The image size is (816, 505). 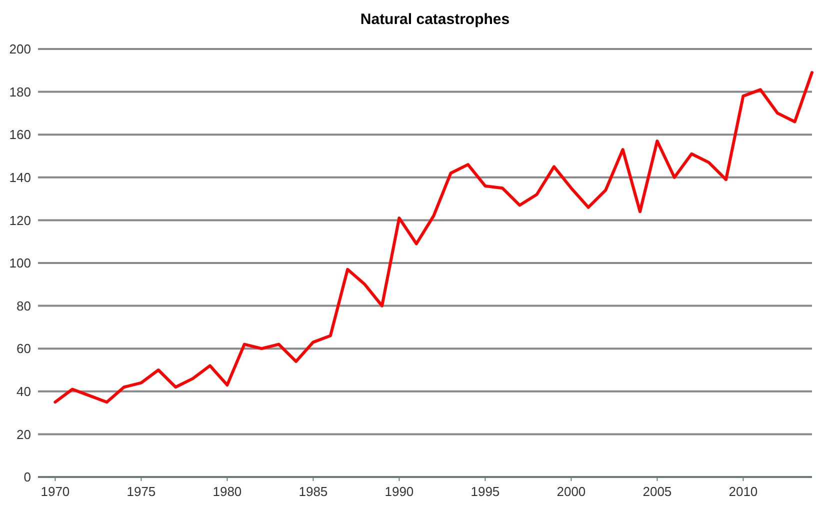 What do you see at coordinates (23, 391) in the screenshot?
I see `y-tick-label: 40` at bounding box center [23, 391].